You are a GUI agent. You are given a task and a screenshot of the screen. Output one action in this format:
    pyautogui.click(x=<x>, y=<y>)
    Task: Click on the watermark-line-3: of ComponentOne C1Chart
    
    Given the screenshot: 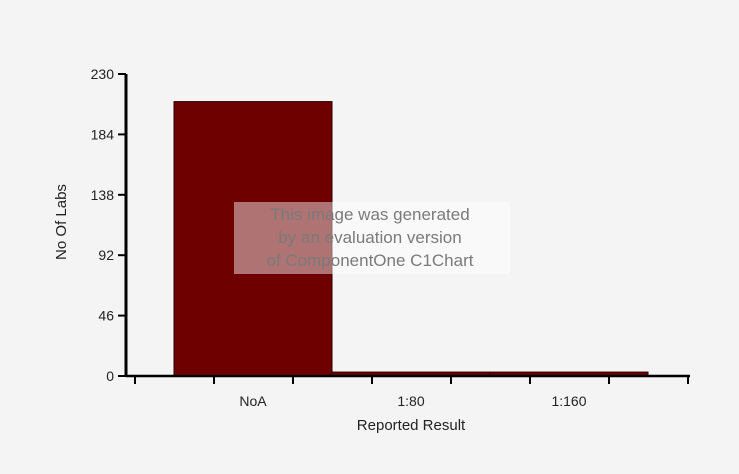 What is the action you would take?
    pyautogui.click(x=370, y=260)
    